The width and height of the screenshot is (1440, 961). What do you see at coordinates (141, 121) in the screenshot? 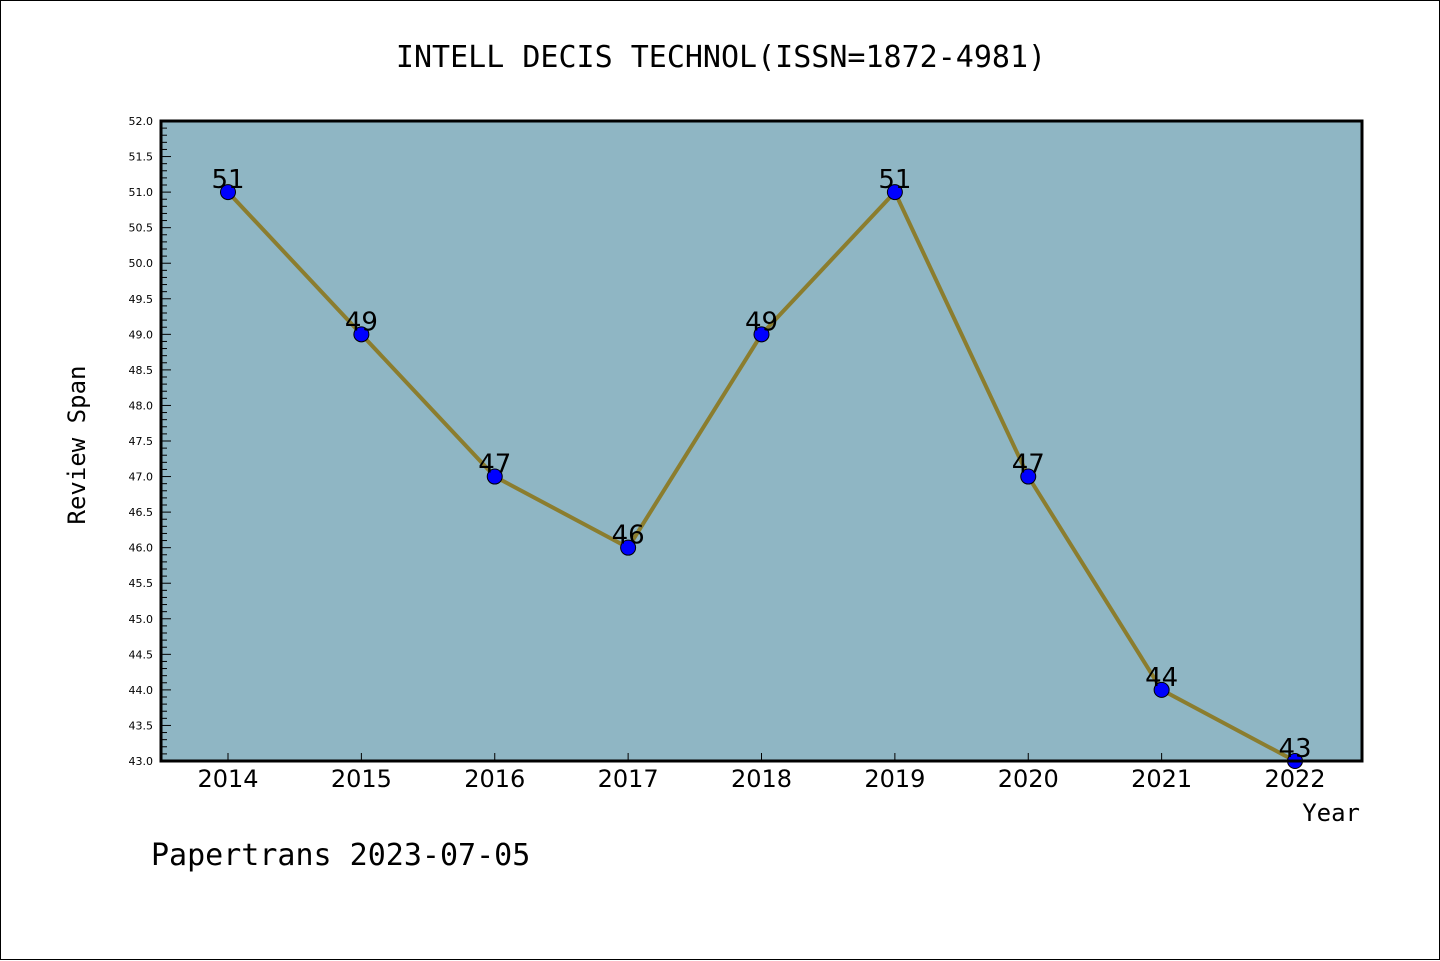
I see `y-tick-label: 52.0` at bounding box center [141, 121].